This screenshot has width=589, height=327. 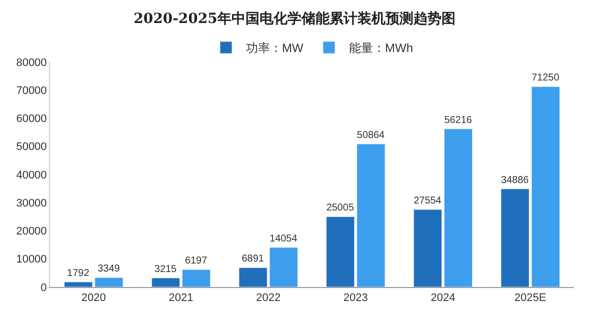 What do you see at coordinates (380, 48) in the screenshot?
I see `legend-label: 能量：MWh` at bounding box center [380, 48].